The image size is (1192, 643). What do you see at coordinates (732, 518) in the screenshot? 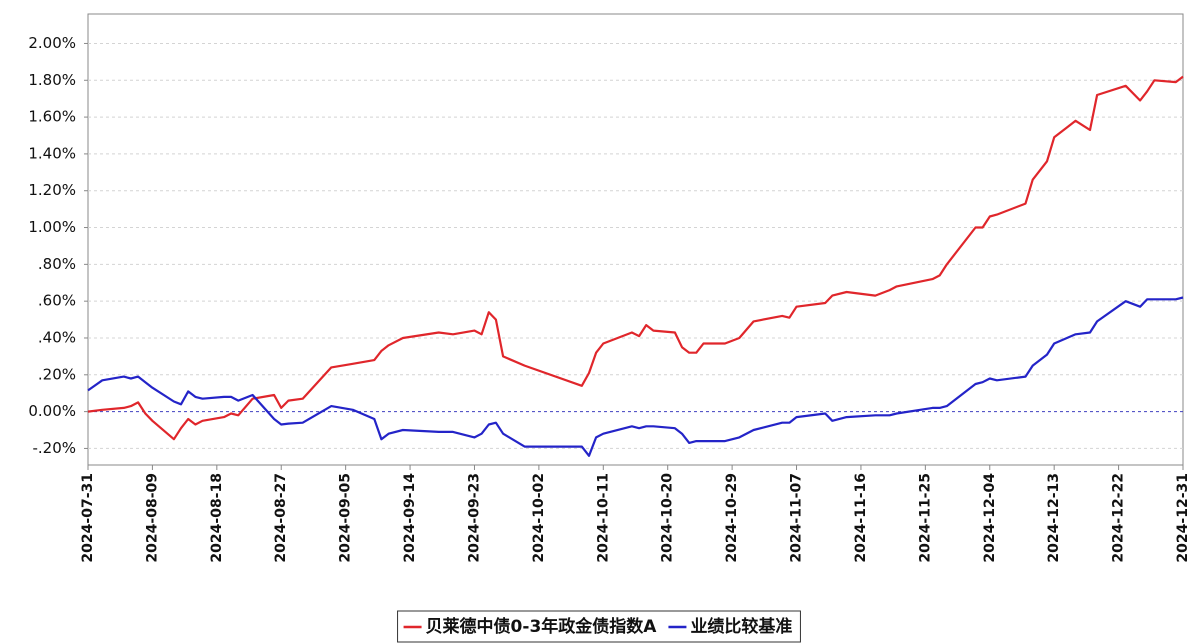
I see `x-tick-label: 2024-10-29` at bounding box center [732, 518].